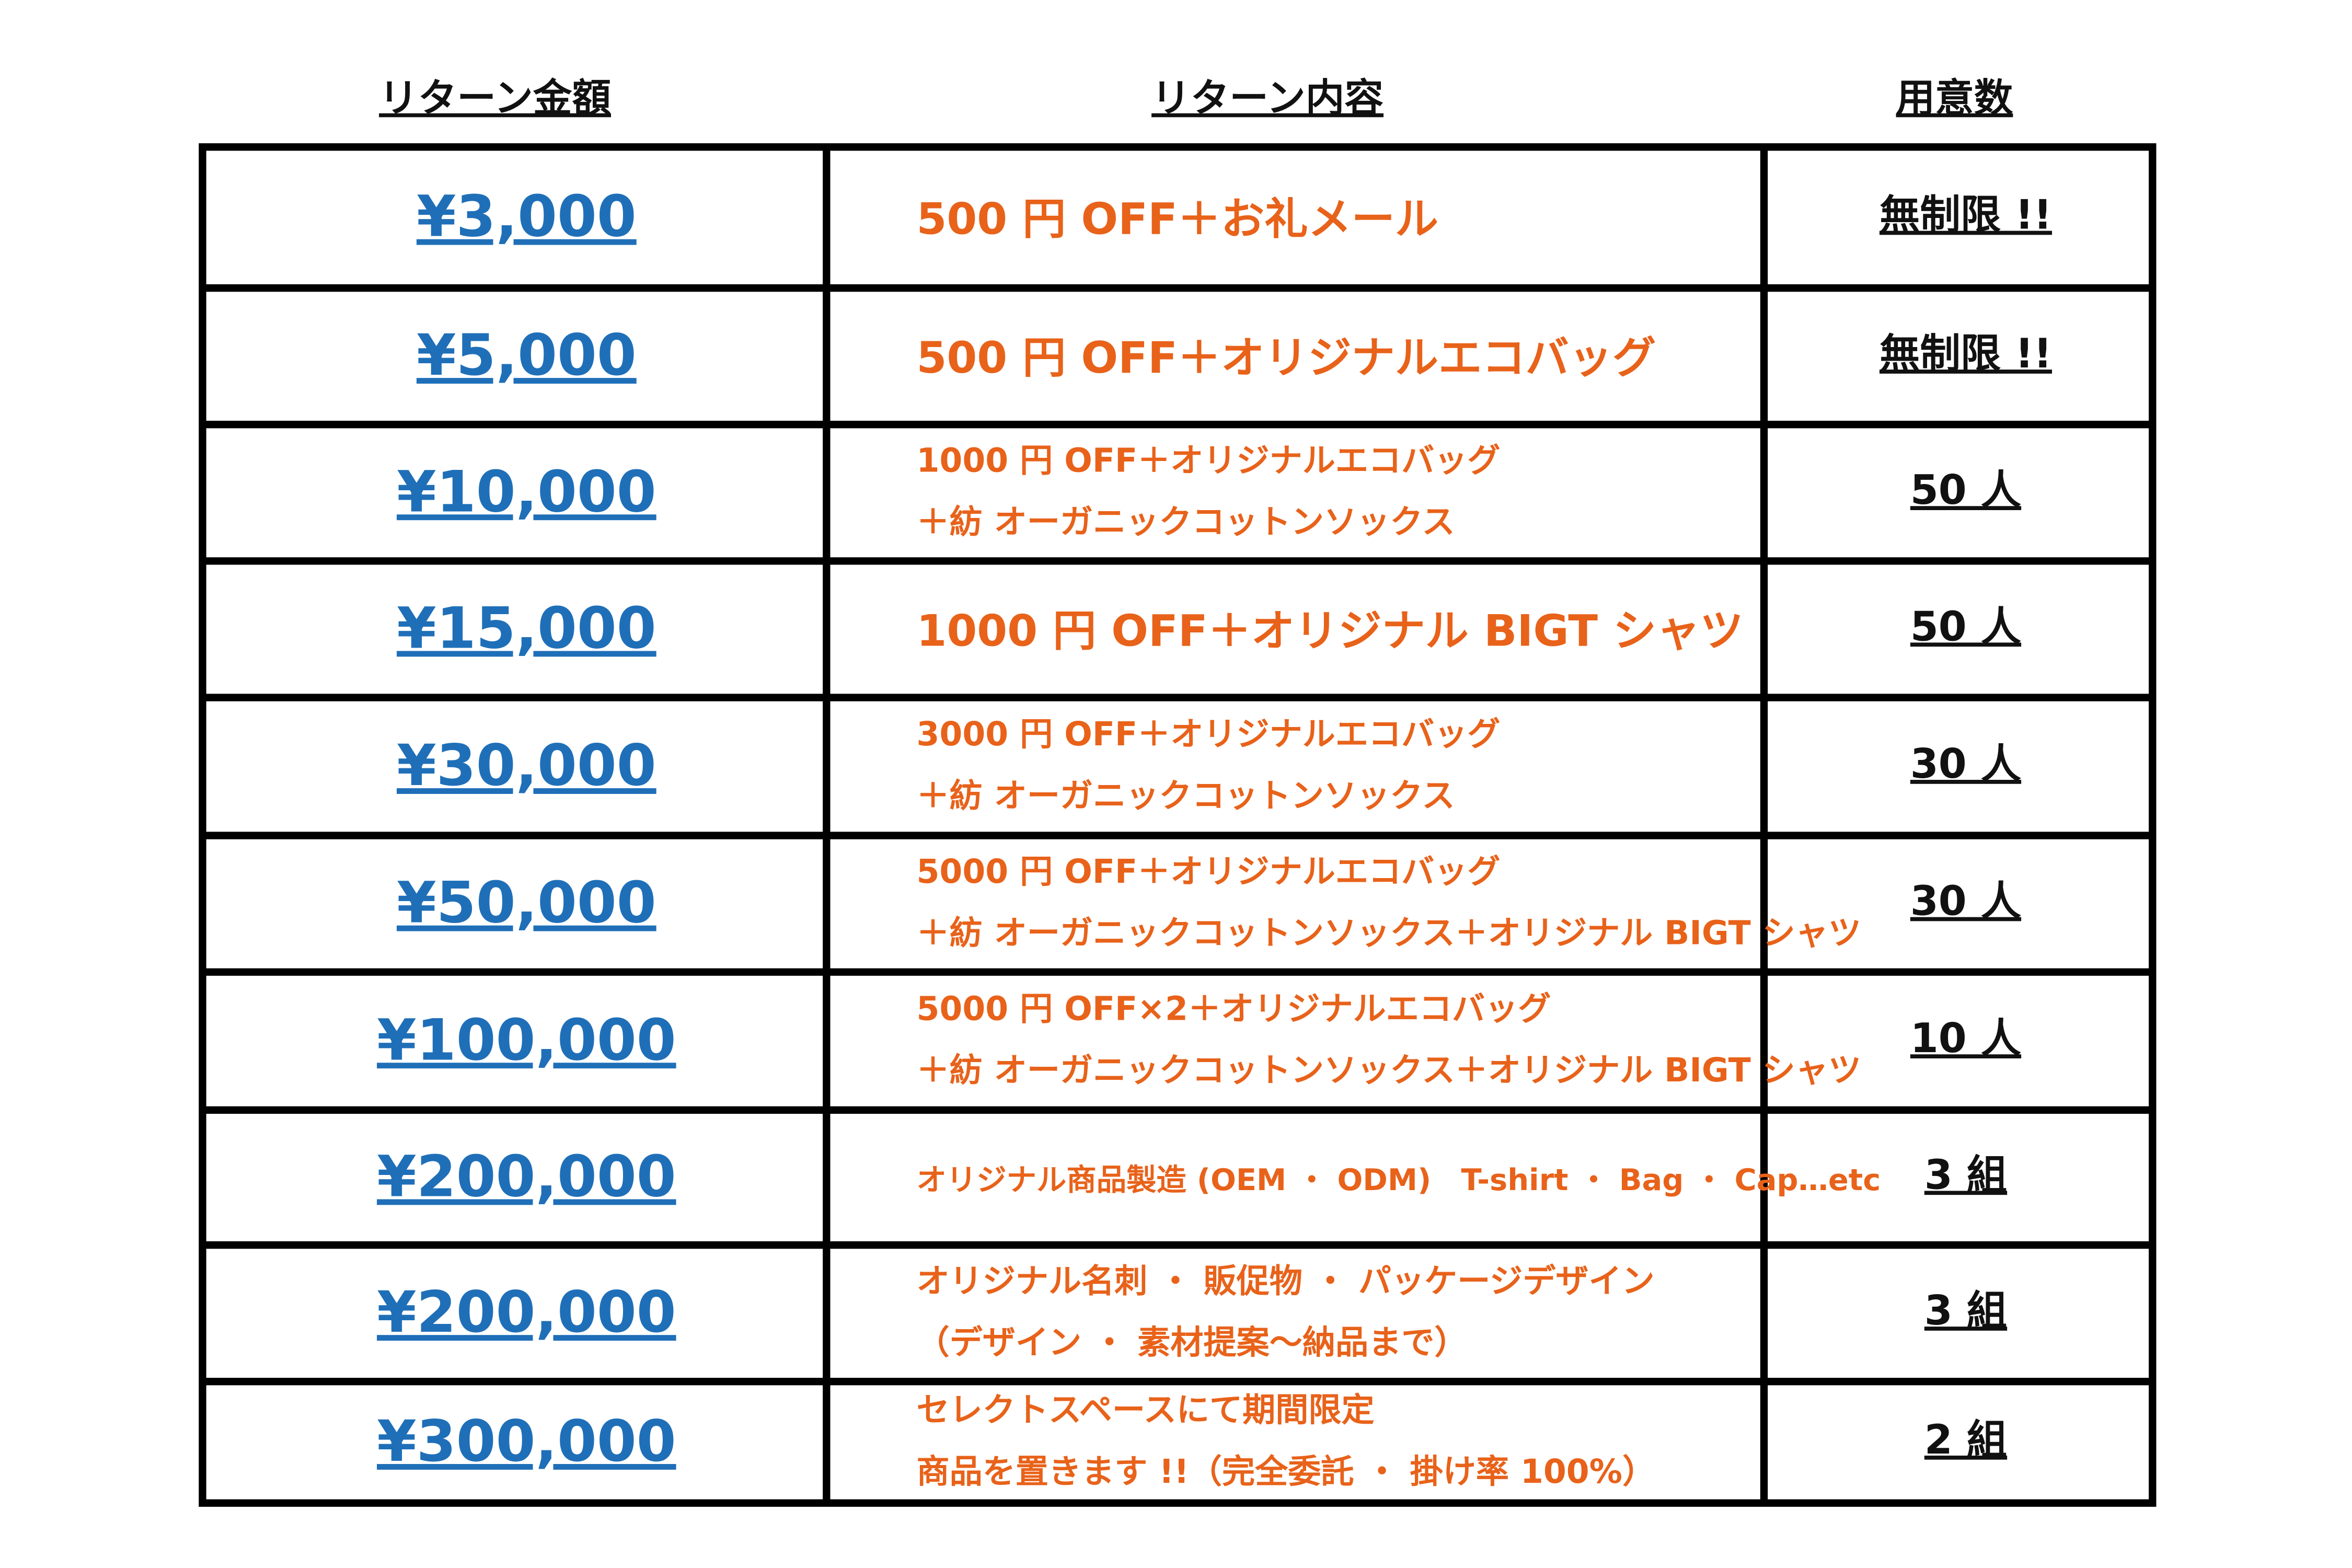 The height and width of the screenshot is (1568, 2352). I want to click on return-content: （デザイン ・ 素材提案～納品まで）, so click(1192, 1342).